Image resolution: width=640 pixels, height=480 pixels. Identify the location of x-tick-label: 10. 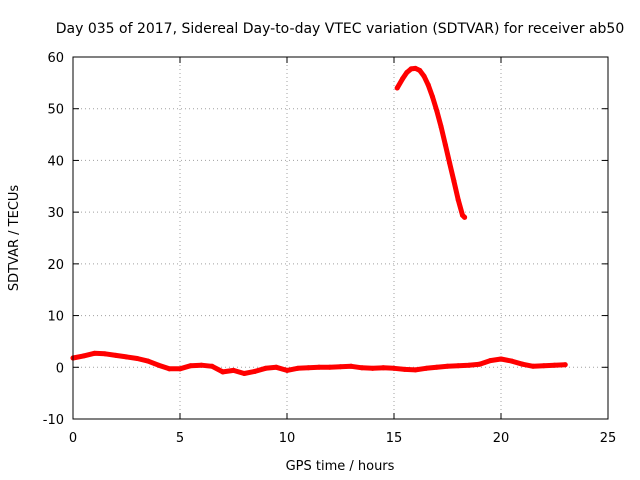
(287, 438).